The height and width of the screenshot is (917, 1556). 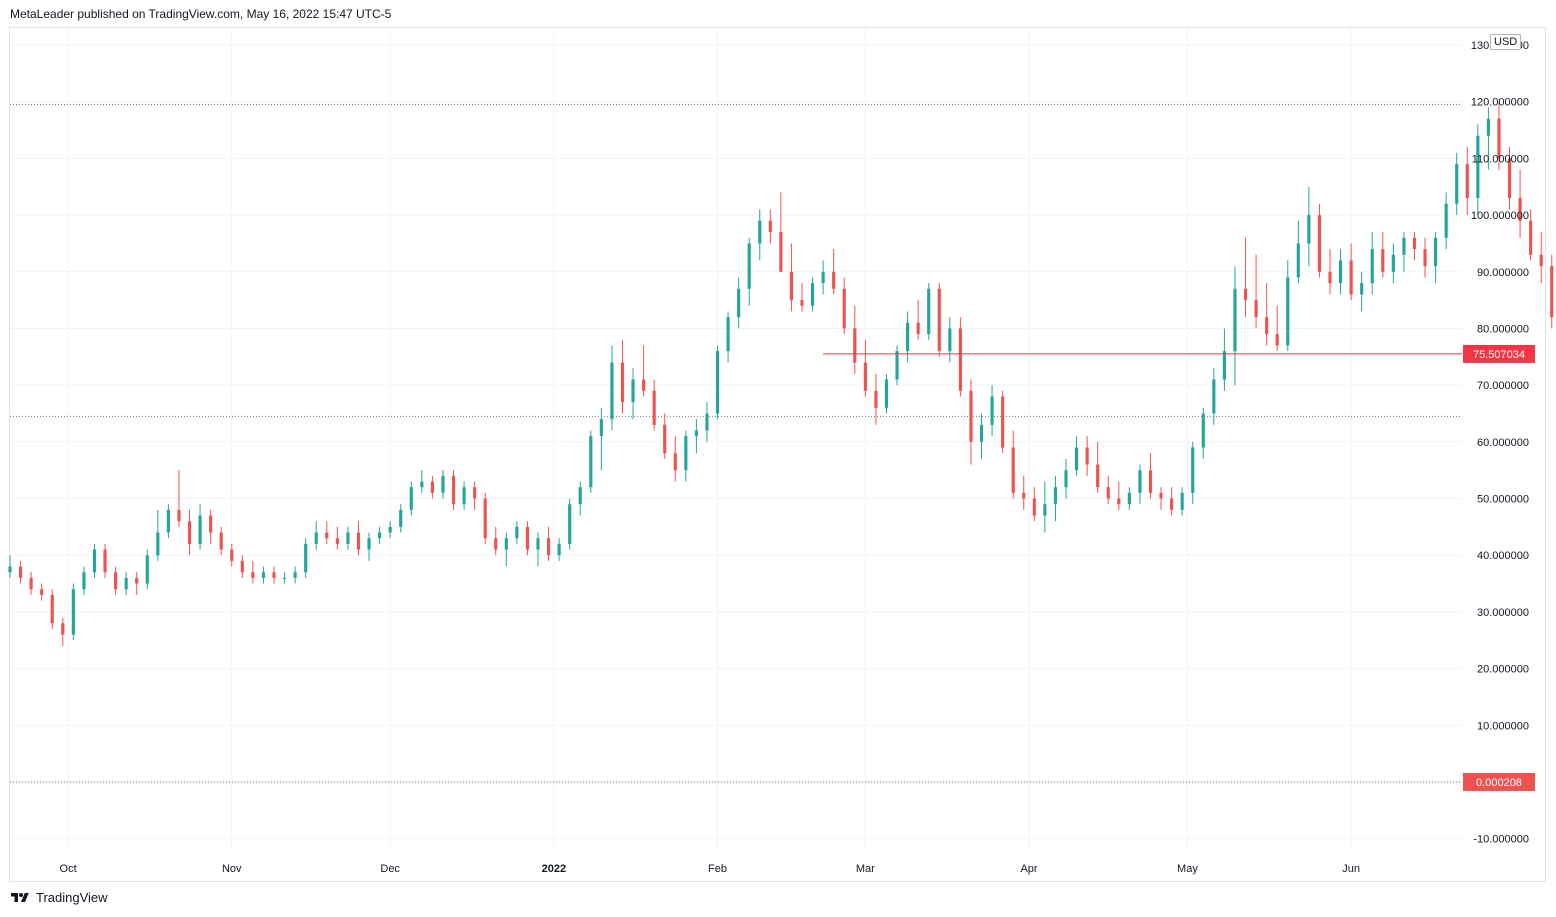 What do you see at coordinates (1506, 42) in the screenshot?
I see `currency-badge: USD` at bounding box center [1506, 42].